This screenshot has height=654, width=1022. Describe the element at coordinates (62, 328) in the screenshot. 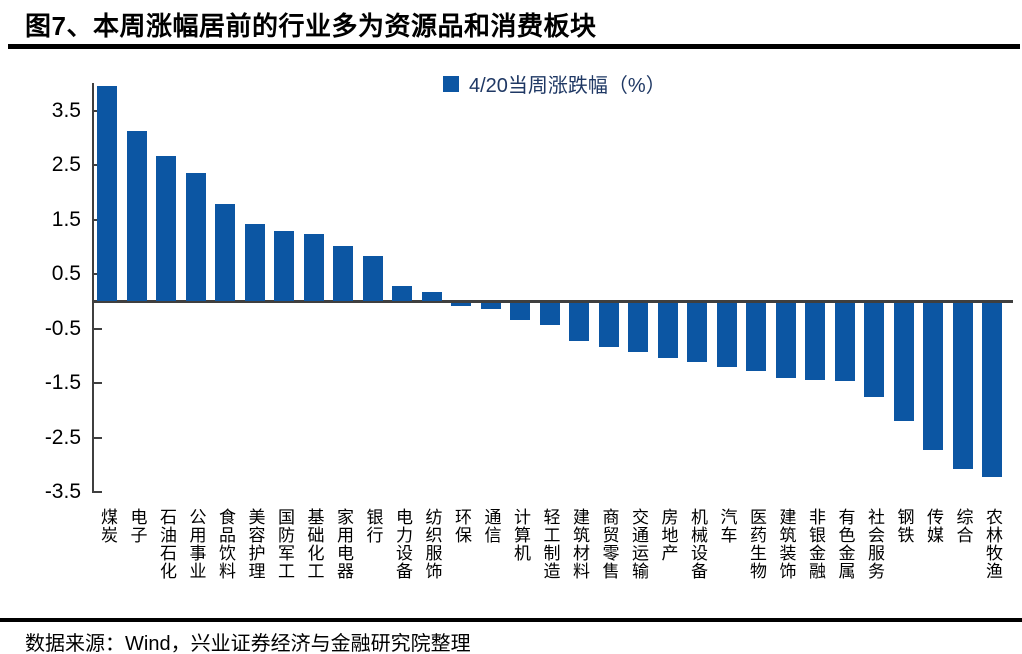

I see `y-tick-label: -0.5` at that location.